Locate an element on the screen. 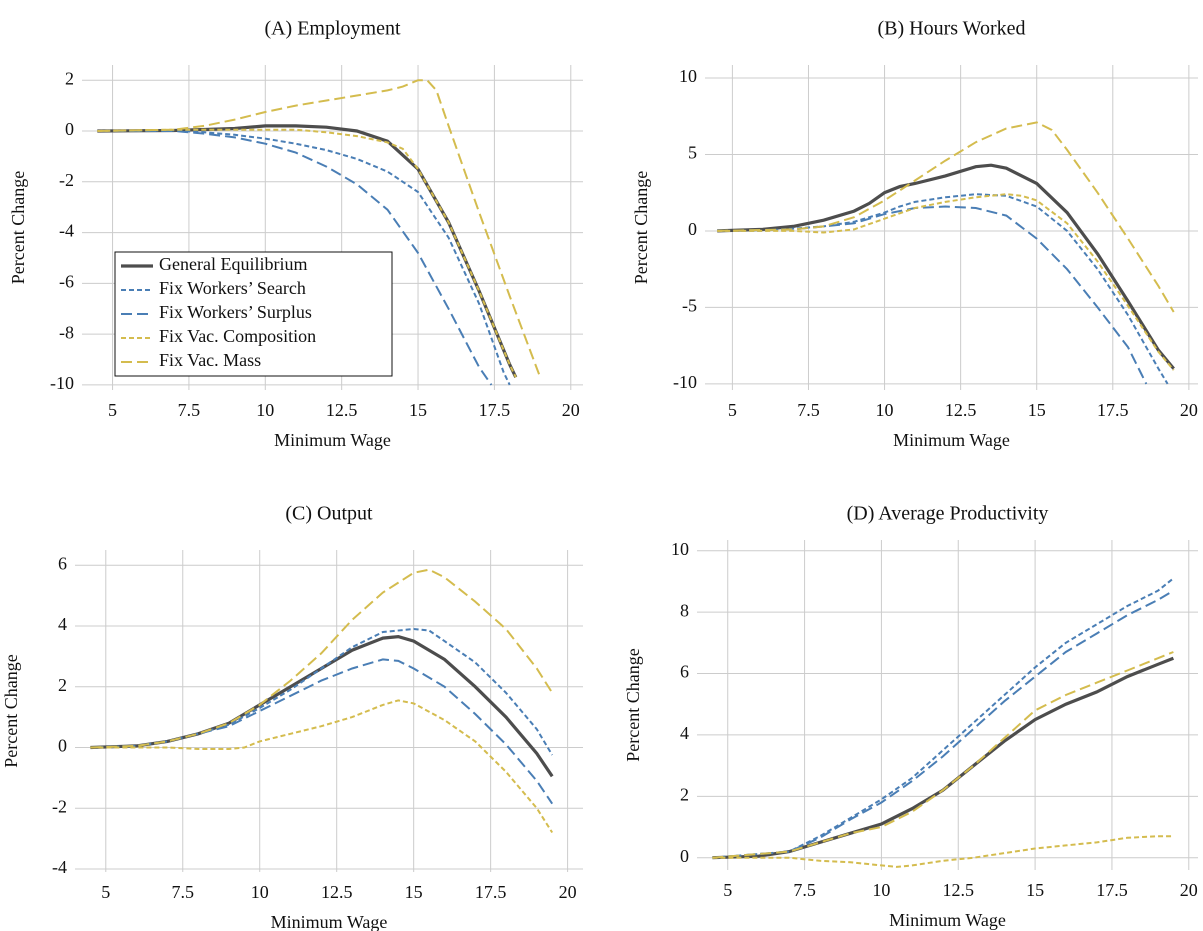  panel-title: (B) Hours Worked is located at coordinates (952, 29).